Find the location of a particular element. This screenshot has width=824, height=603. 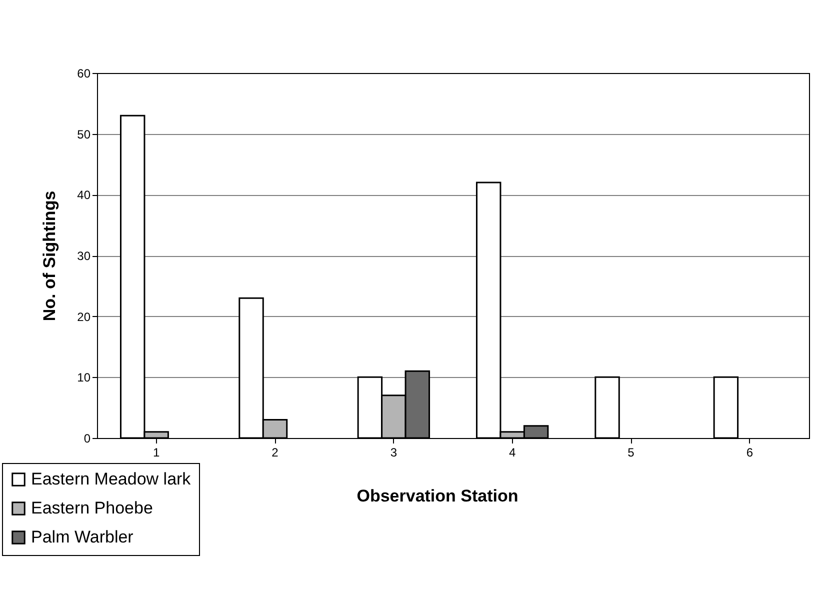

y-tick-label: 50 is located at coordinates (84, 134).